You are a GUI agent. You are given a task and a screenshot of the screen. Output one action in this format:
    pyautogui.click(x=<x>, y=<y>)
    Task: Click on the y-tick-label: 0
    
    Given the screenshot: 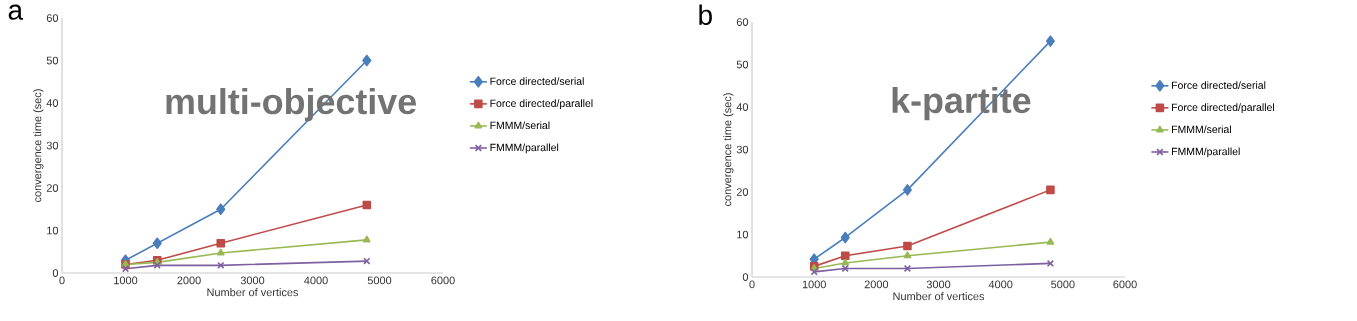 What is the action you would take?
    pyautogui.click(x=55, y=273)
    